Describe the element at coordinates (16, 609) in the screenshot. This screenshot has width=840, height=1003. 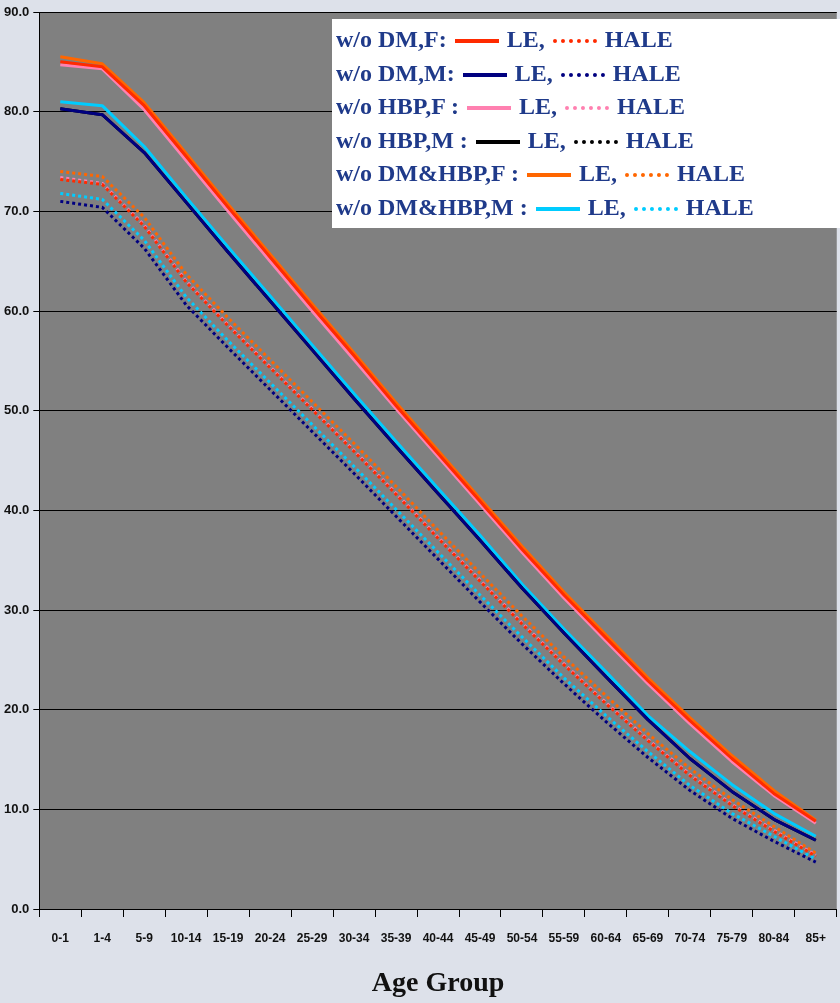
I see `y-tick-label: 30.0` at that location.